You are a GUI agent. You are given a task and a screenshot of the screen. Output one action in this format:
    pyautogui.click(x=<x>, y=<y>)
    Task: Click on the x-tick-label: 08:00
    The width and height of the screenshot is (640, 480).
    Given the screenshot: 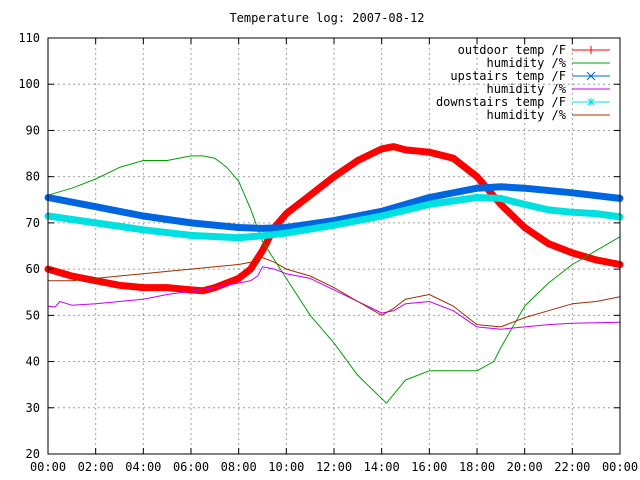 What is the action you would take?
    pyautogui.click(x=239, y=467)
    